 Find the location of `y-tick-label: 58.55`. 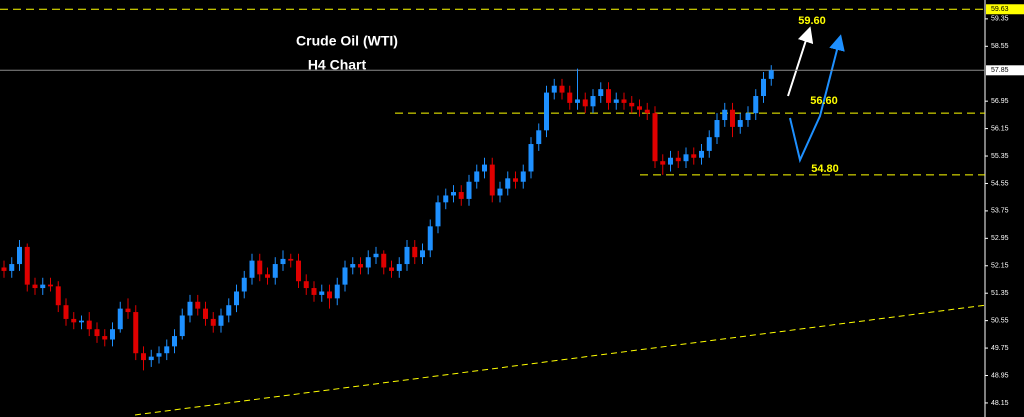

y-tick-label: 58.55 is located at coordinates (1000, 46).